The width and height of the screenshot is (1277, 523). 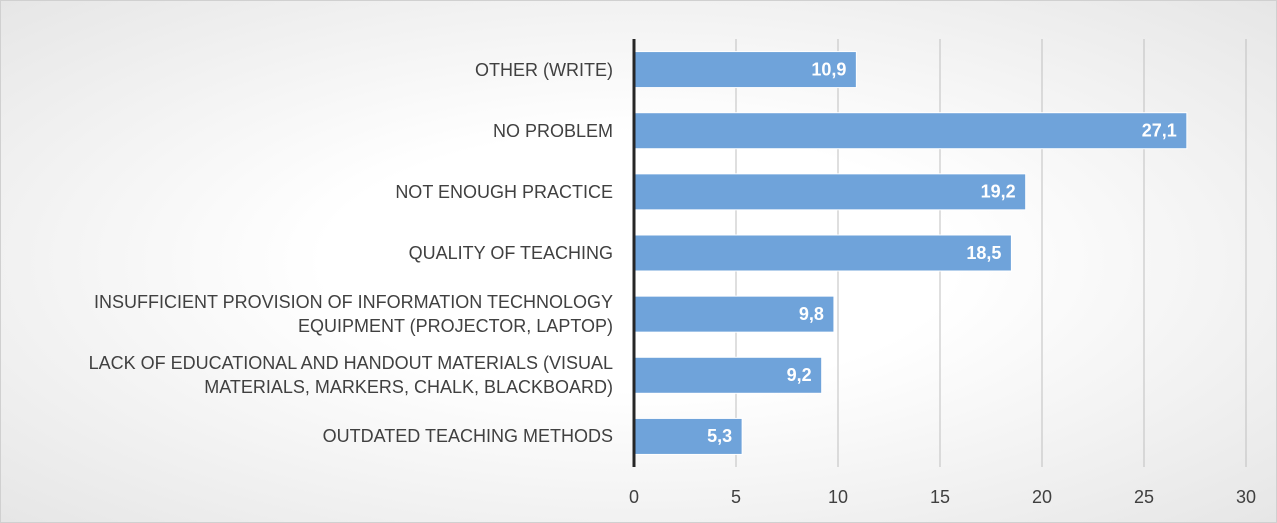 I want to click on x-tick-label: 10, so click(x=838, y=497).